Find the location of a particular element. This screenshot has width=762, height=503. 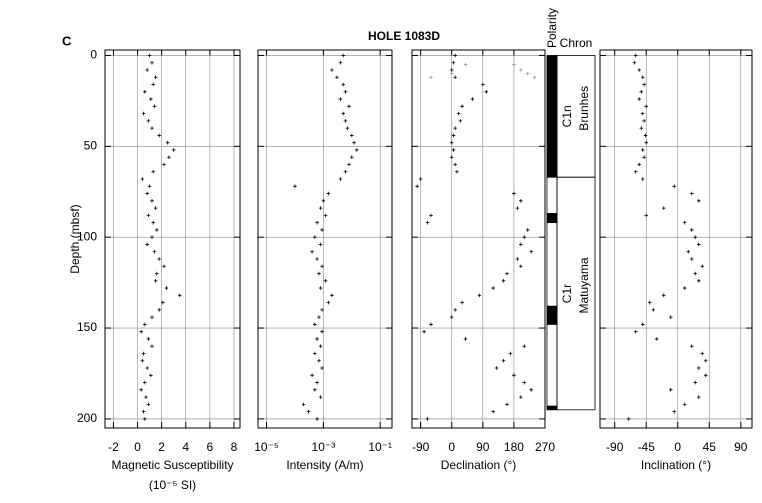

x-tick-label: 90 is located at coordinates (741, 447).